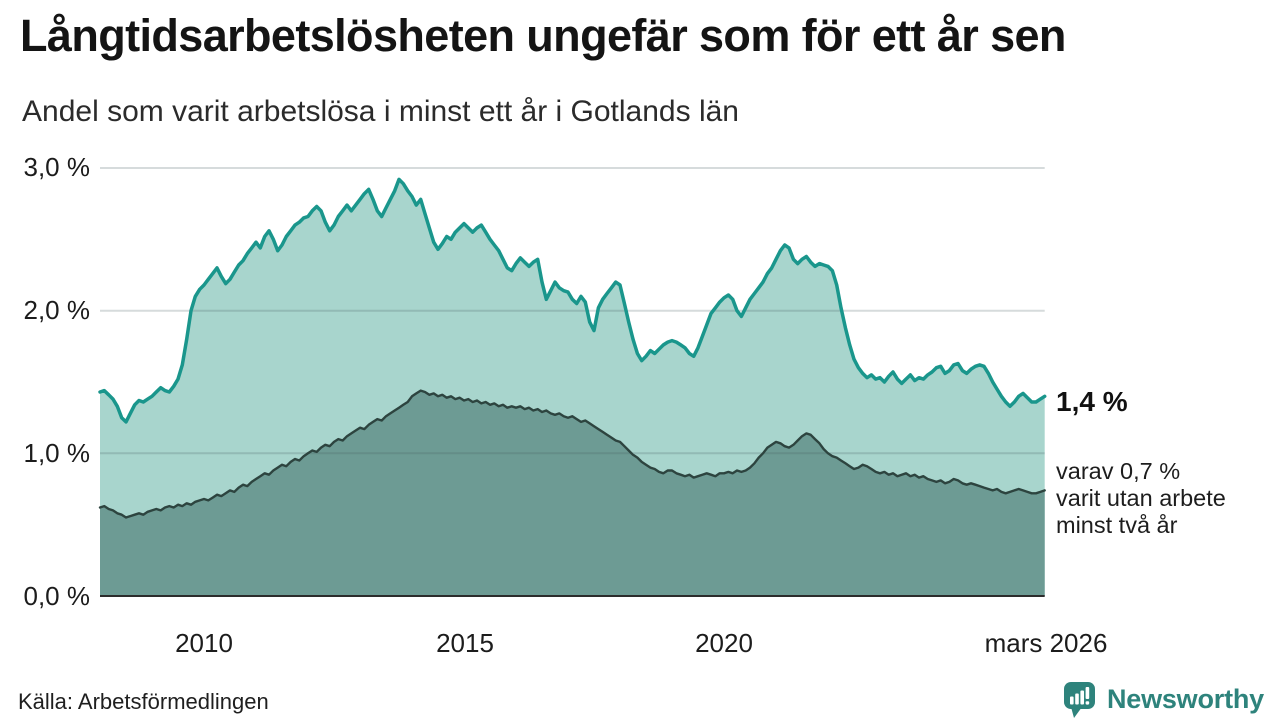  Describe the element at coordinates (57, 310) in the screenshot. I see `y-tick-label-2: 2,0 %` at that location.